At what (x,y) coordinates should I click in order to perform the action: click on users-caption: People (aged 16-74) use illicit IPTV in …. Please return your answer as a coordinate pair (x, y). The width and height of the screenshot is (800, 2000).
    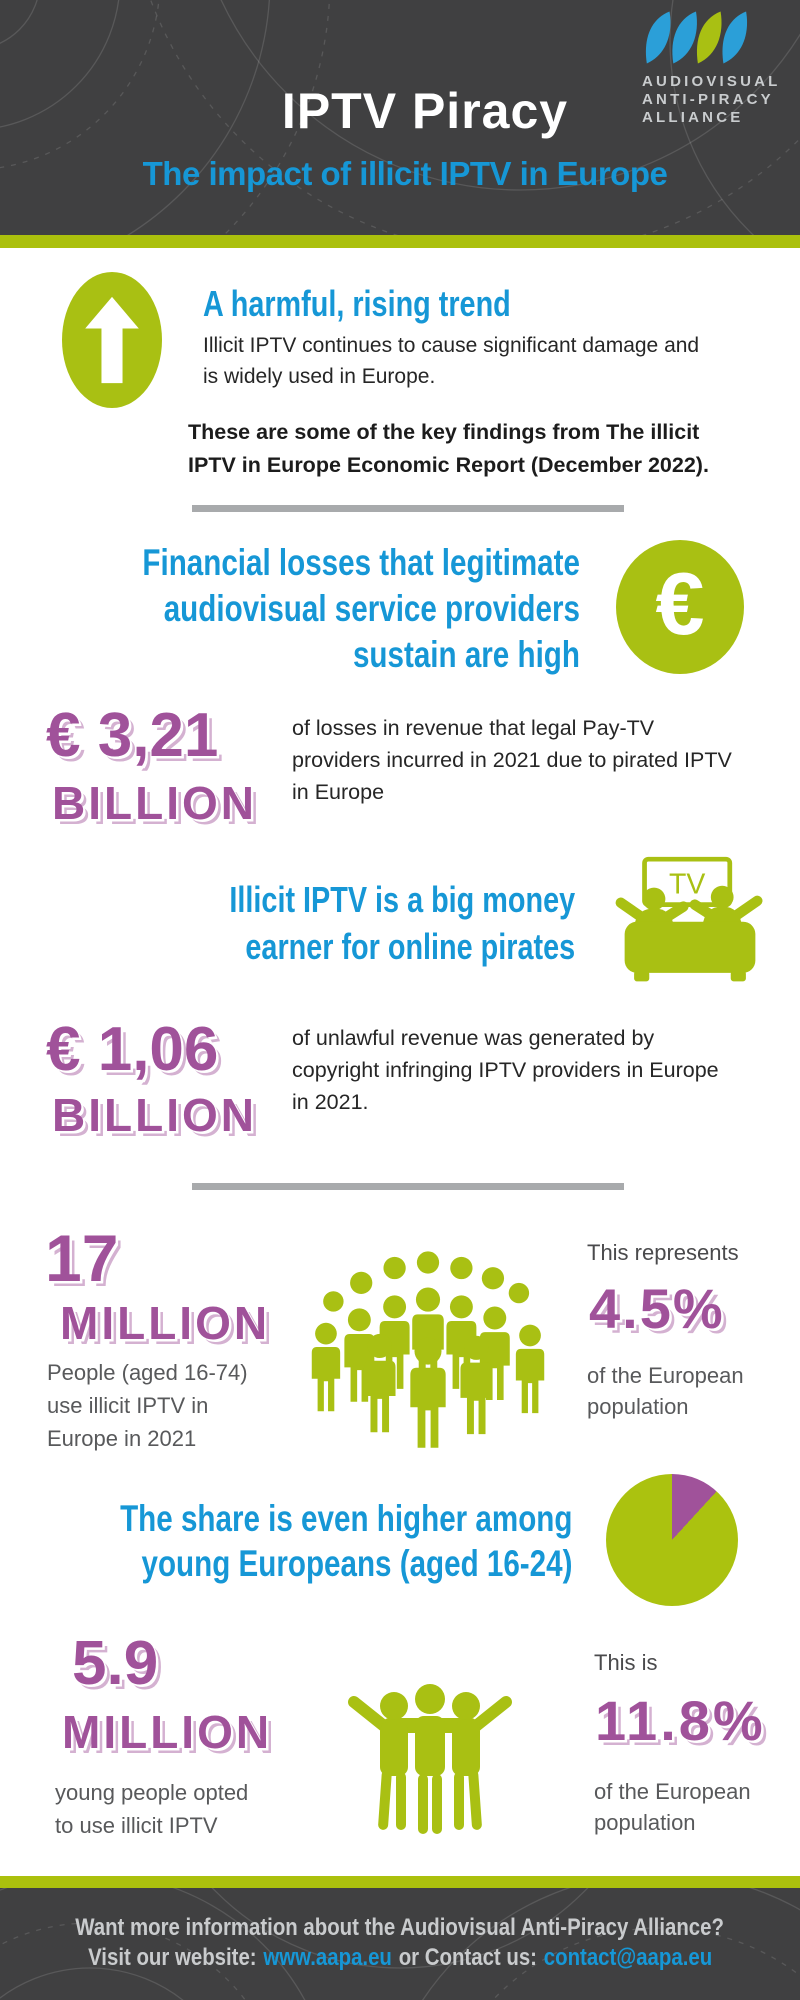
    Looking at the image, I should click on (147, 1405).